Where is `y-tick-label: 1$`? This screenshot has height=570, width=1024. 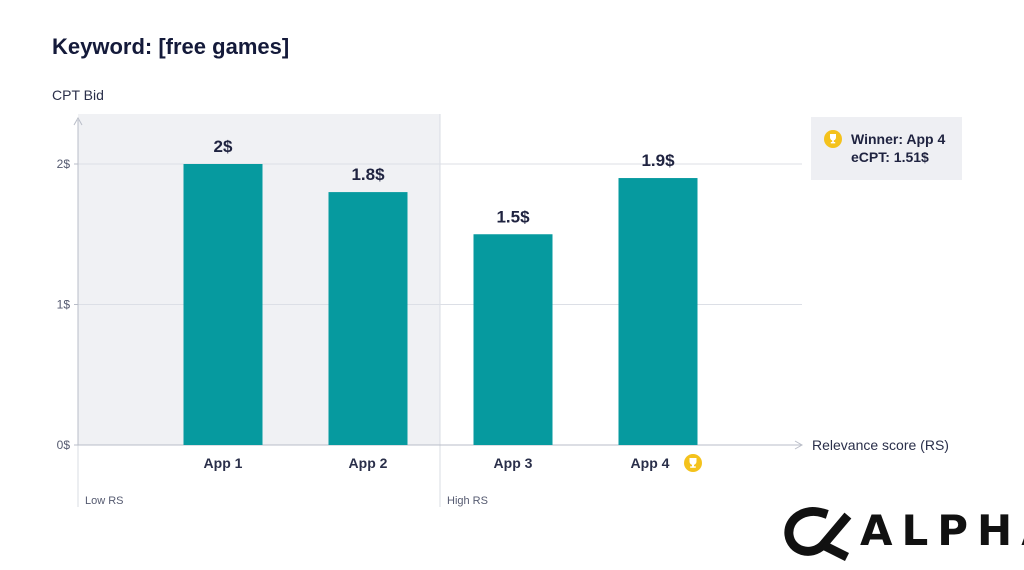 y-tick-label: 1$ is located at coordinates (64, 305).